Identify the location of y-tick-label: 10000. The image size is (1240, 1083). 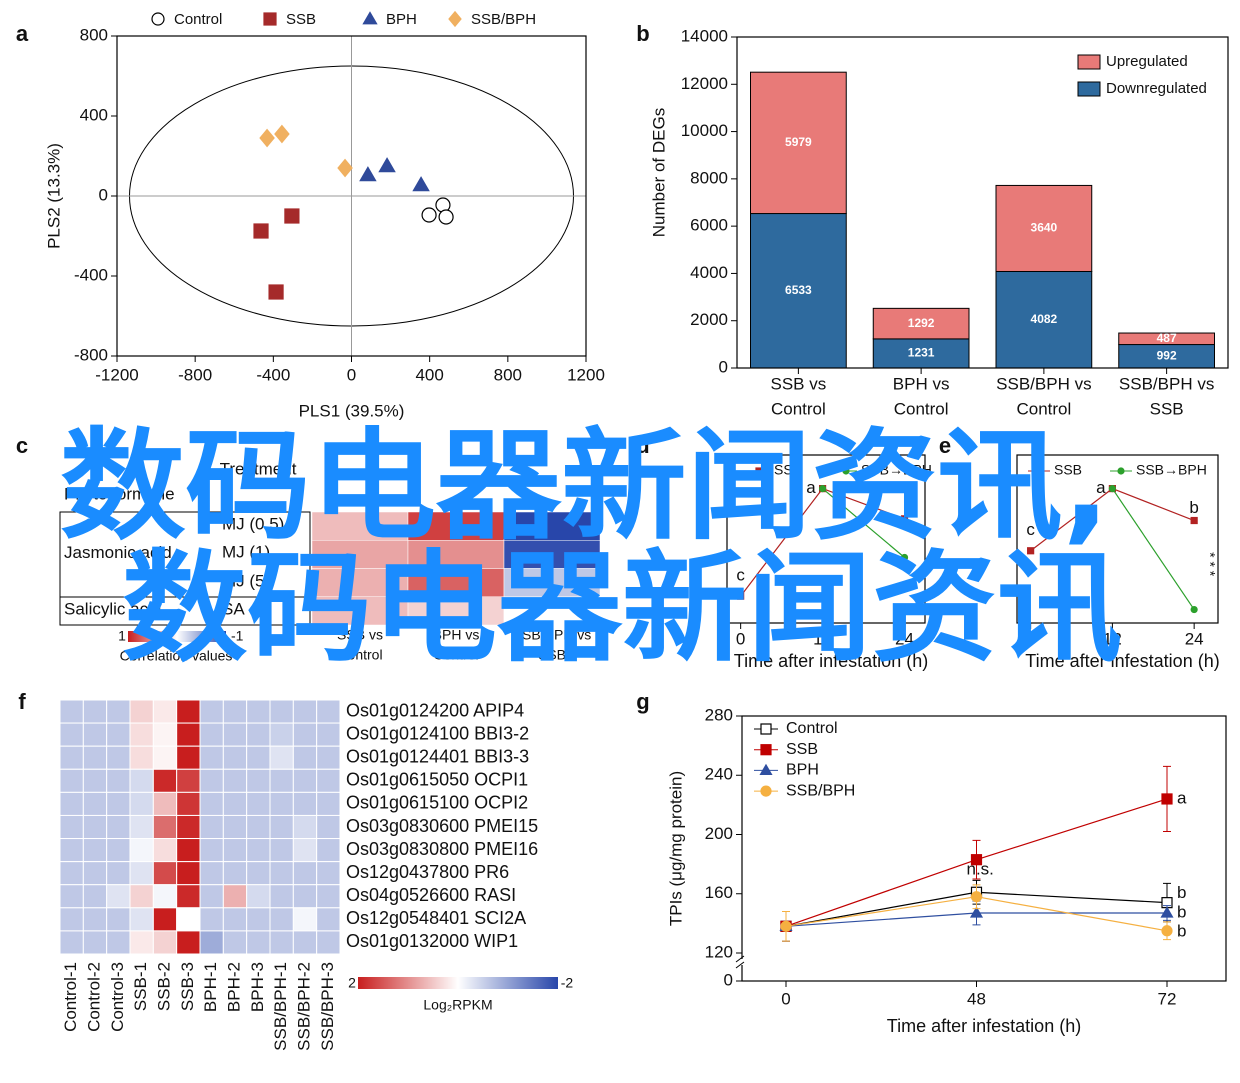
(704, 130).